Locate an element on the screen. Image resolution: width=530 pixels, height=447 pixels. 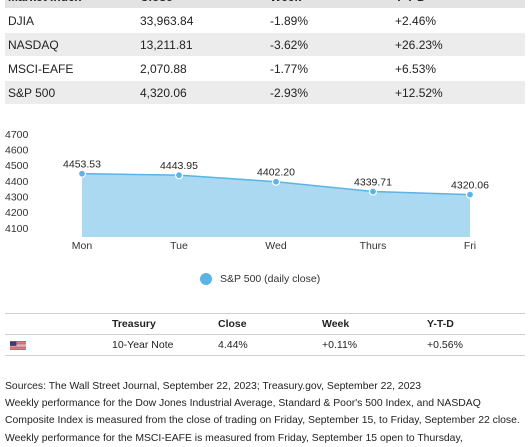
cell: 33,963.84 is located at coordinates (202, 20).